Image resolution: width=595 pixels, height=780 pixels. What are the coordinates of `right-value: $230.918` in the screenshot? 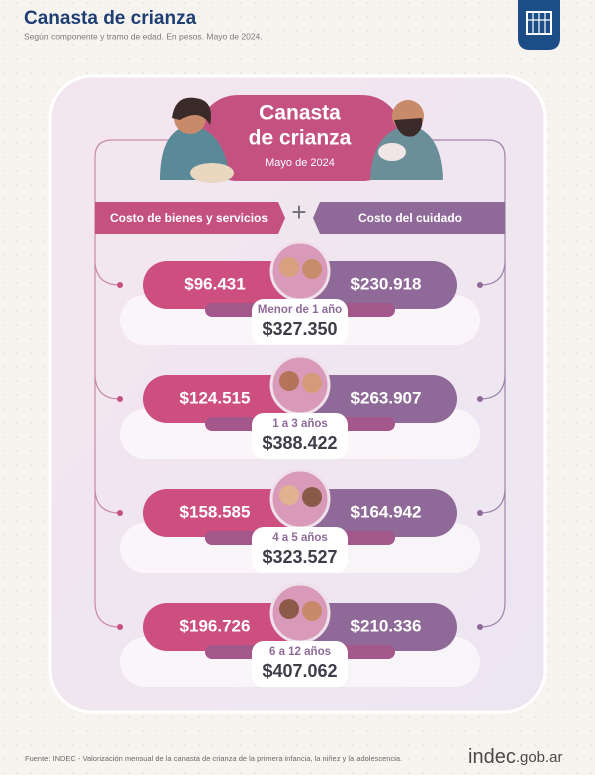 It's located at (386, 283).